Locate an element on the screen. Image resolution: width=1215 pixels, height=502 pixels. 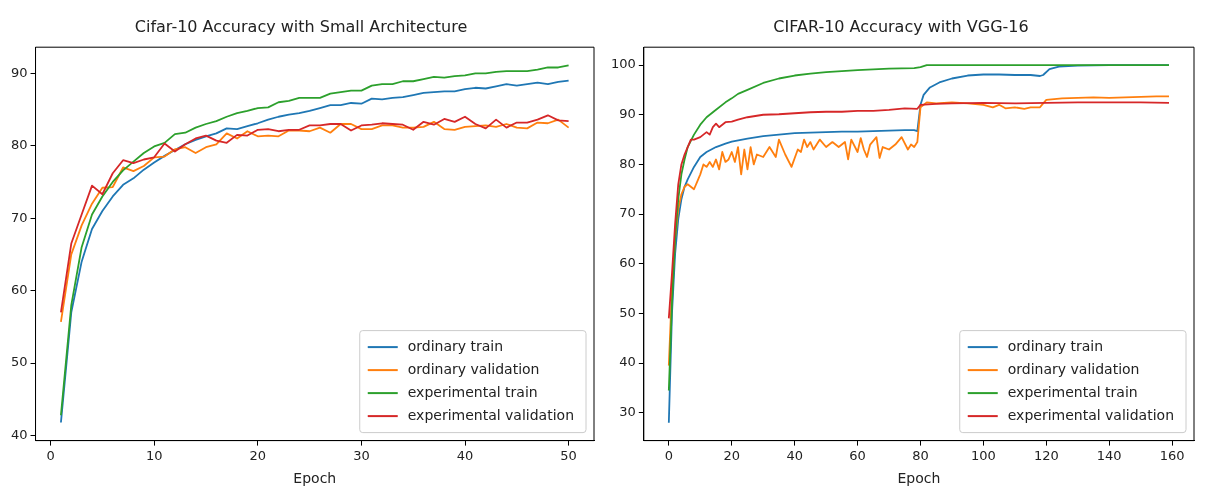
x-tick-label: 80 is located at coordinates (920, 455).